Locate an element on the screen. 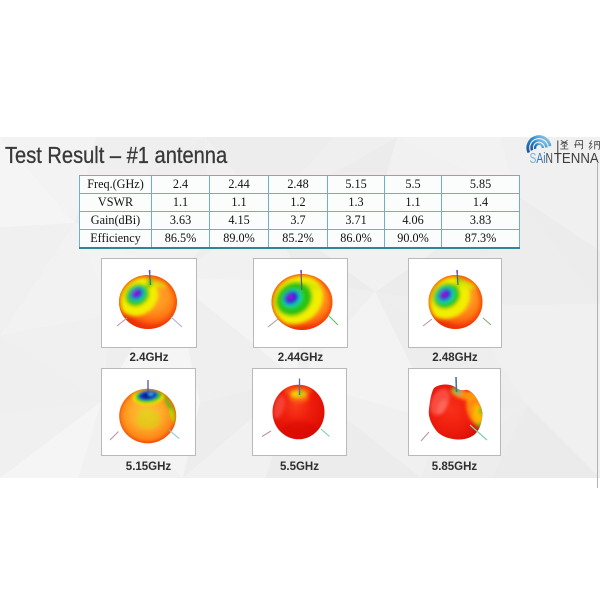 Image resolution: width=600 pixels, height=600 pixels. svg-text: TENNA is located at coordinates (576, 159).